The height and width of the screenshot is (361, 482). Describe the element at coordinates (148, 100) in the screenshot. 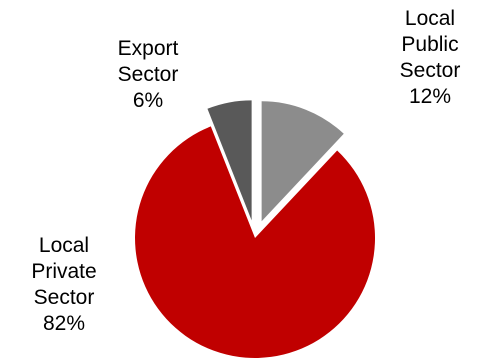

I see `value-label-export-sector: 6%` at that location.